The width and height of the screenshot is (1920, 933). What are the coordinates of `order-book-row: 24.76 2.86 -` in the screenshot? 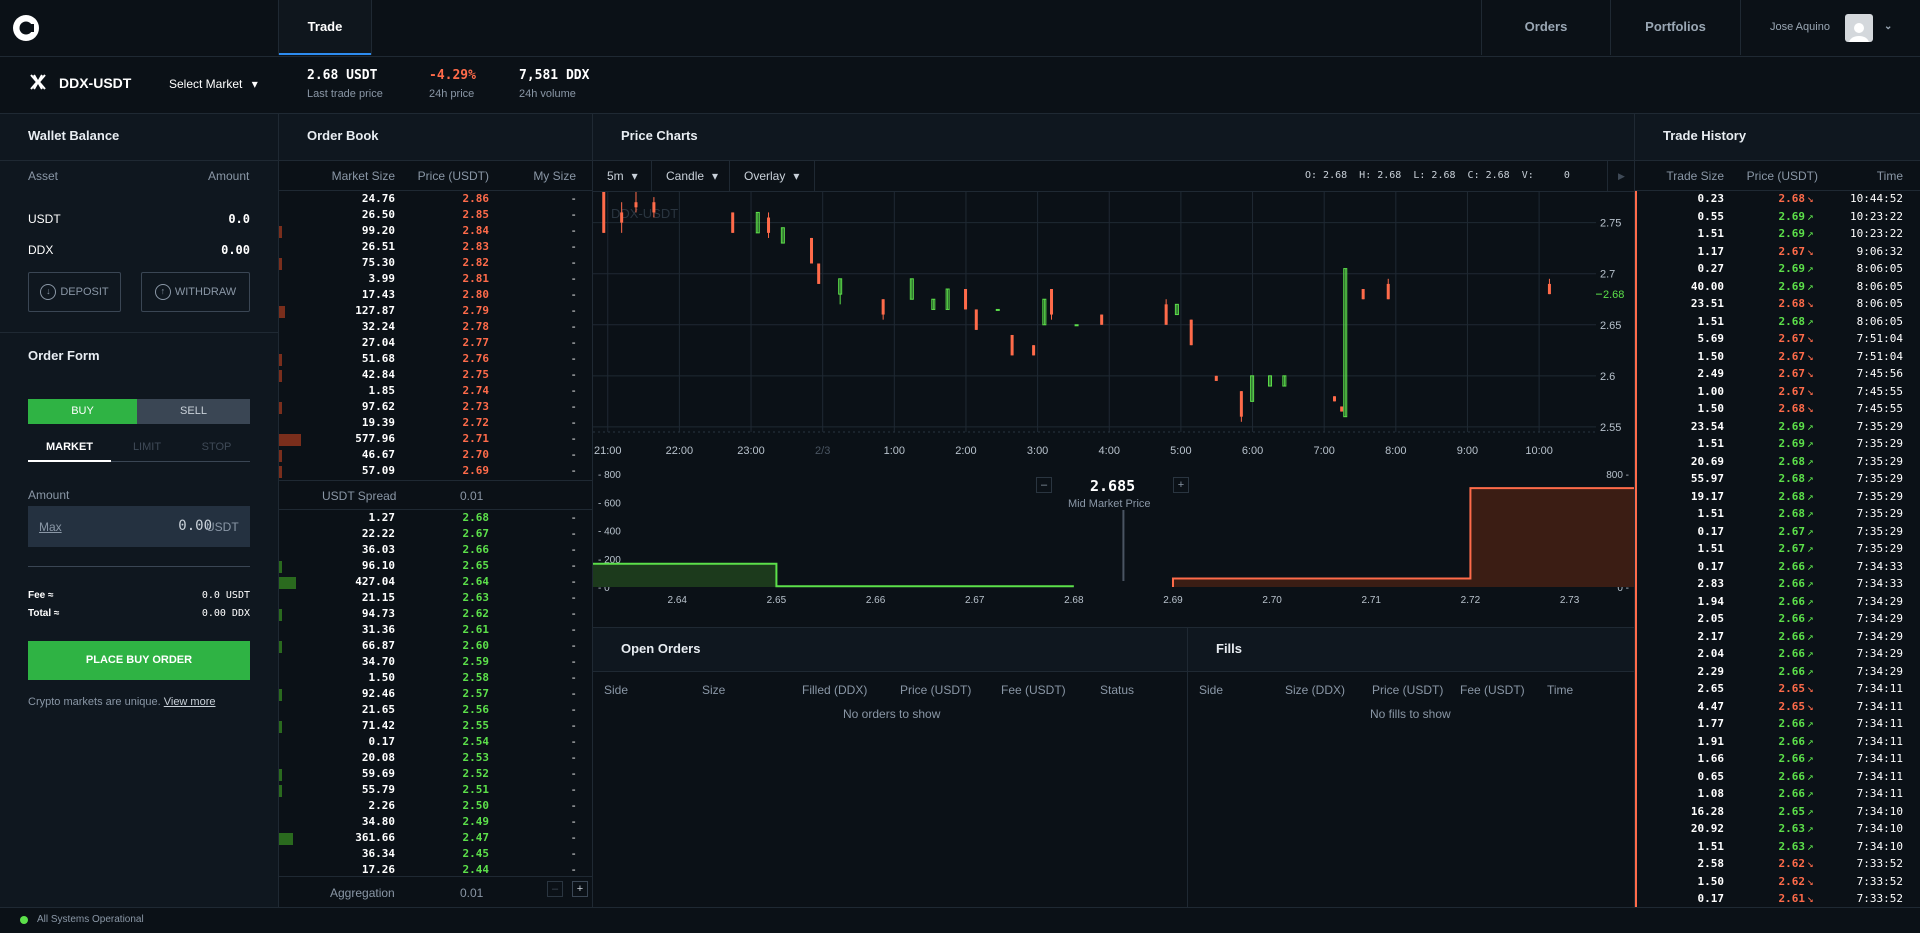 It's located at (435, 200).